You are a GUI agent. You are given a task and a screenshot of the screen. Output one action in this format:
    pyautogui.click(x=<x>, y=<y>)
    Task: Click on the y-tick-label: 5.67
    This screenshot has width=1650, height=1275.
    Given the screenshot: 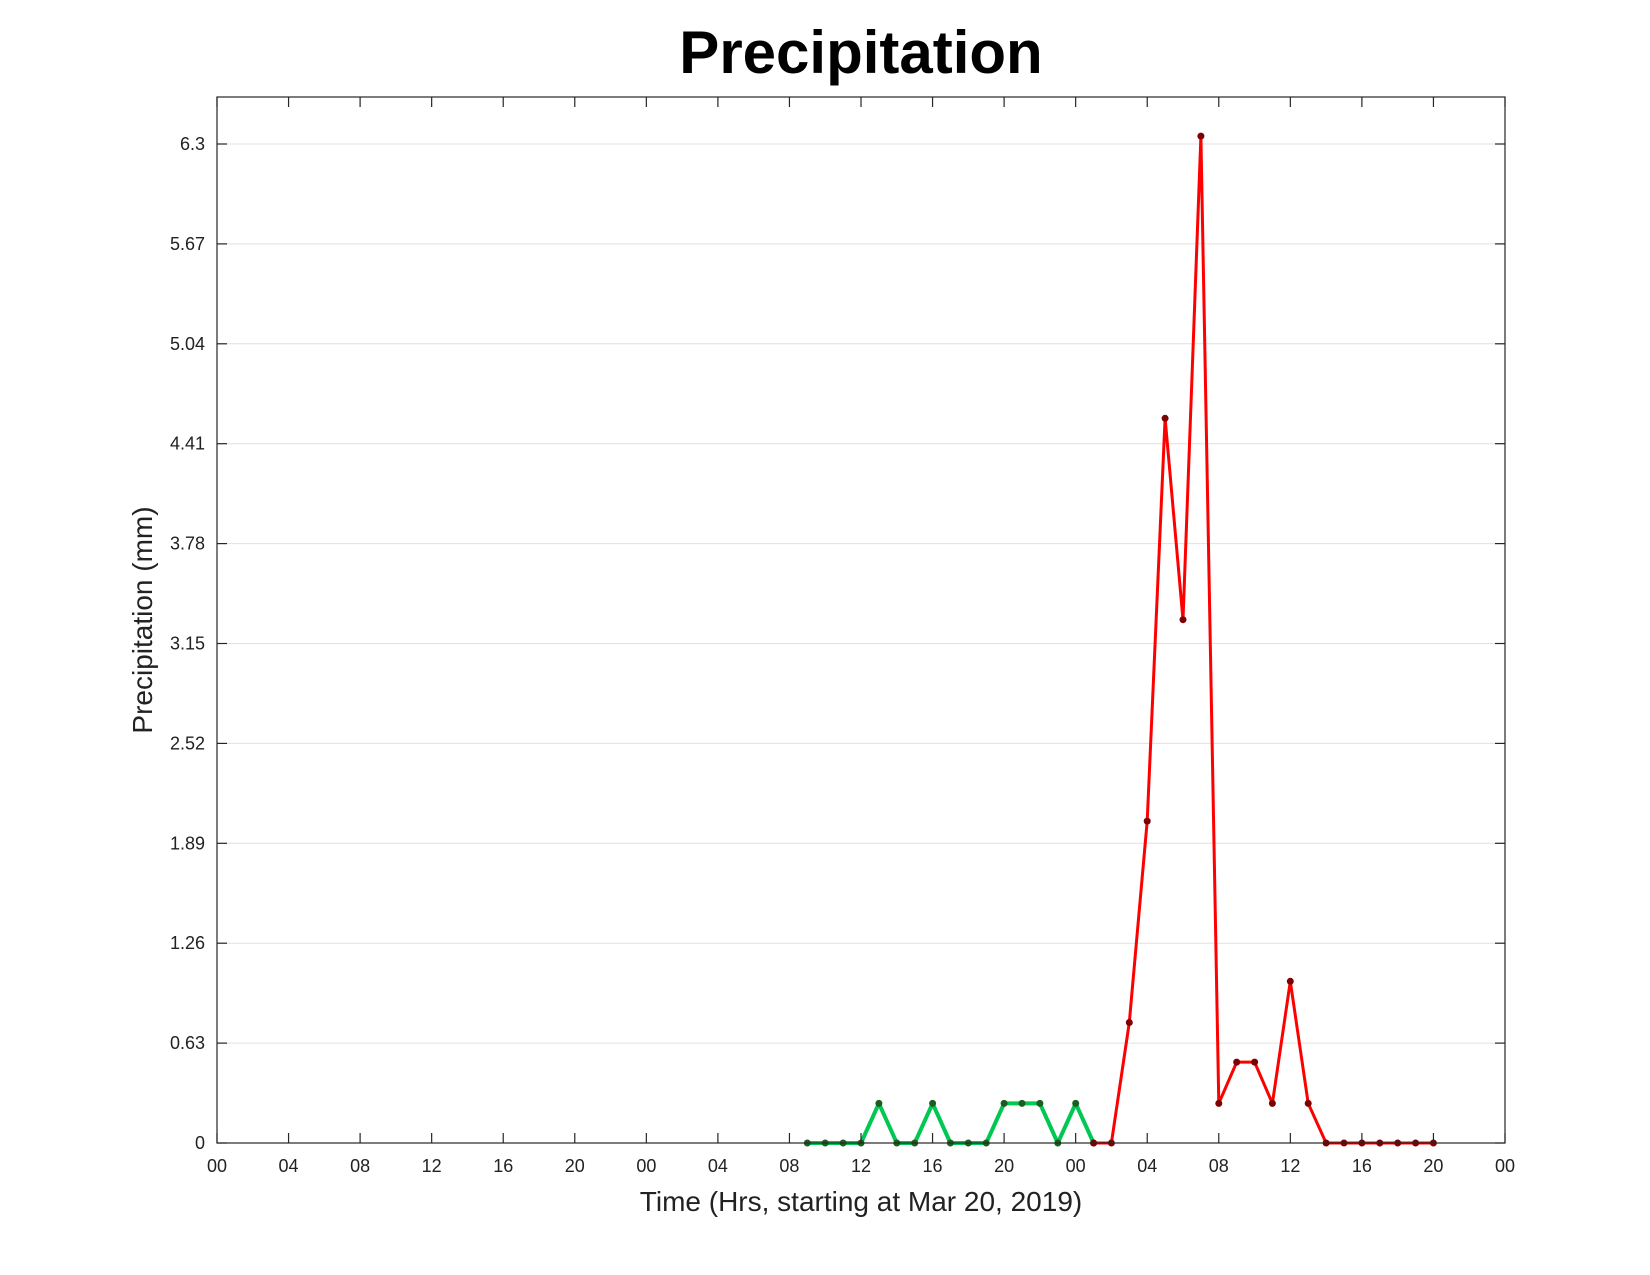 What is the action you would take?
    pyautogui.click(x=187, y=244)
    